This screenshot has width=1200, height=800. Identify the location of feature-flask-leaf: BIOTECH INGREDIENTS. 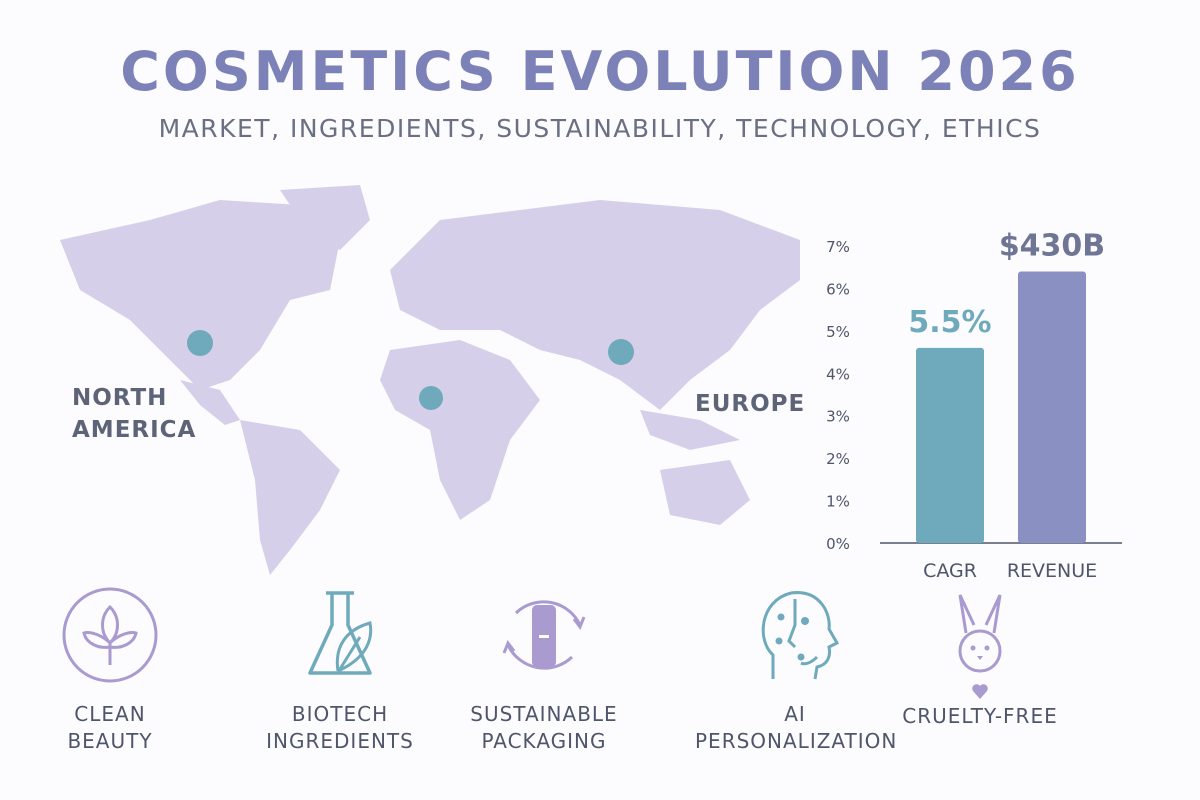
(340, 670).